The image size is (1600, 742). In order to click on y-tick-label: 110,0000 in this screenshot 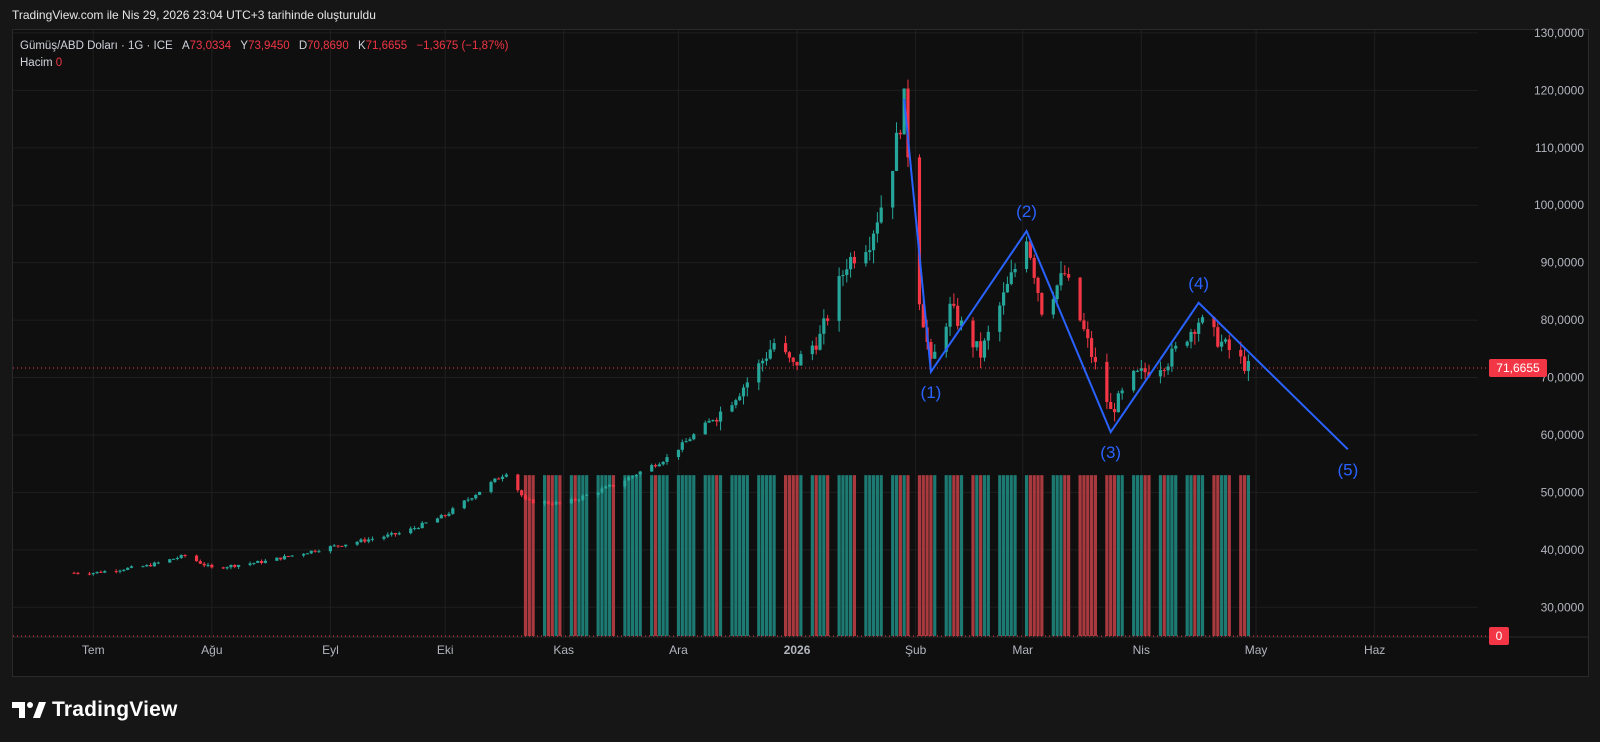, I will do `click(1559, 148)`.